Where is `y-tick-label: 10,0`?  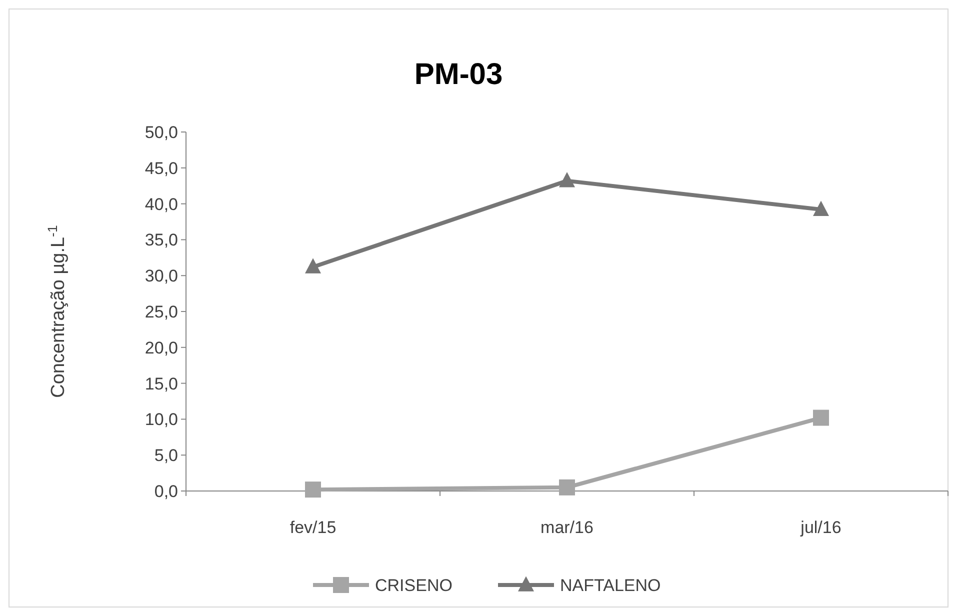
y-tick-label: 10,0 is located at coordinates (161, 420).